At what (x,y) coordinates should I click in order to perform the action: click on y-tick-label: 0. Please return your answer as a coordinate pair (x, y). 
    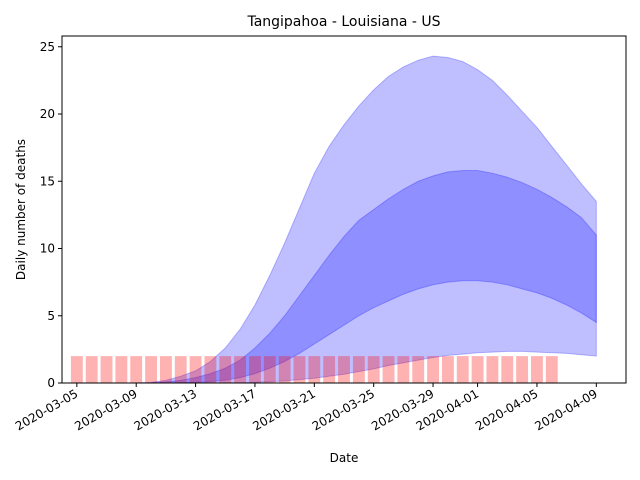
    Looking at the image, I should click on (51, 383).